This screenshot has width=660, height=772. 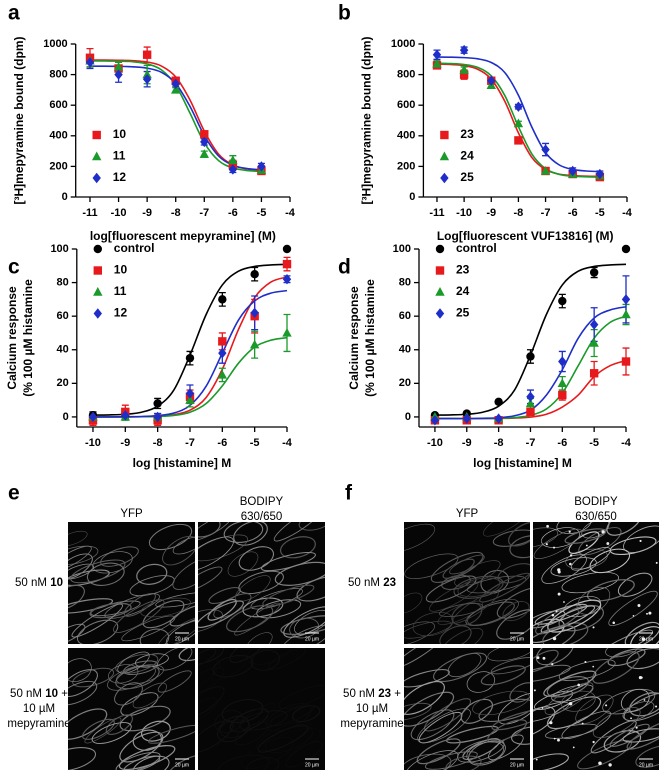 I want to click on row-label: 10 µM, so click(x=39, y=709).